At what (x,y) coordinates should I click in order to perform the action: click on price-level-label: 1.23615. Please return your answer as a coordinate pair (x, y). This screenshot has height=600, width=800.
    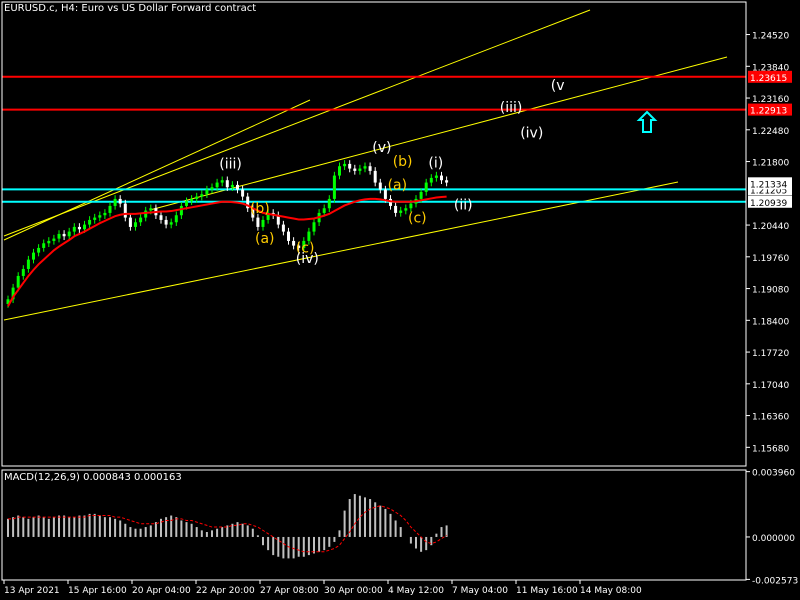
    Looking at the image, I should click on (768, 79).